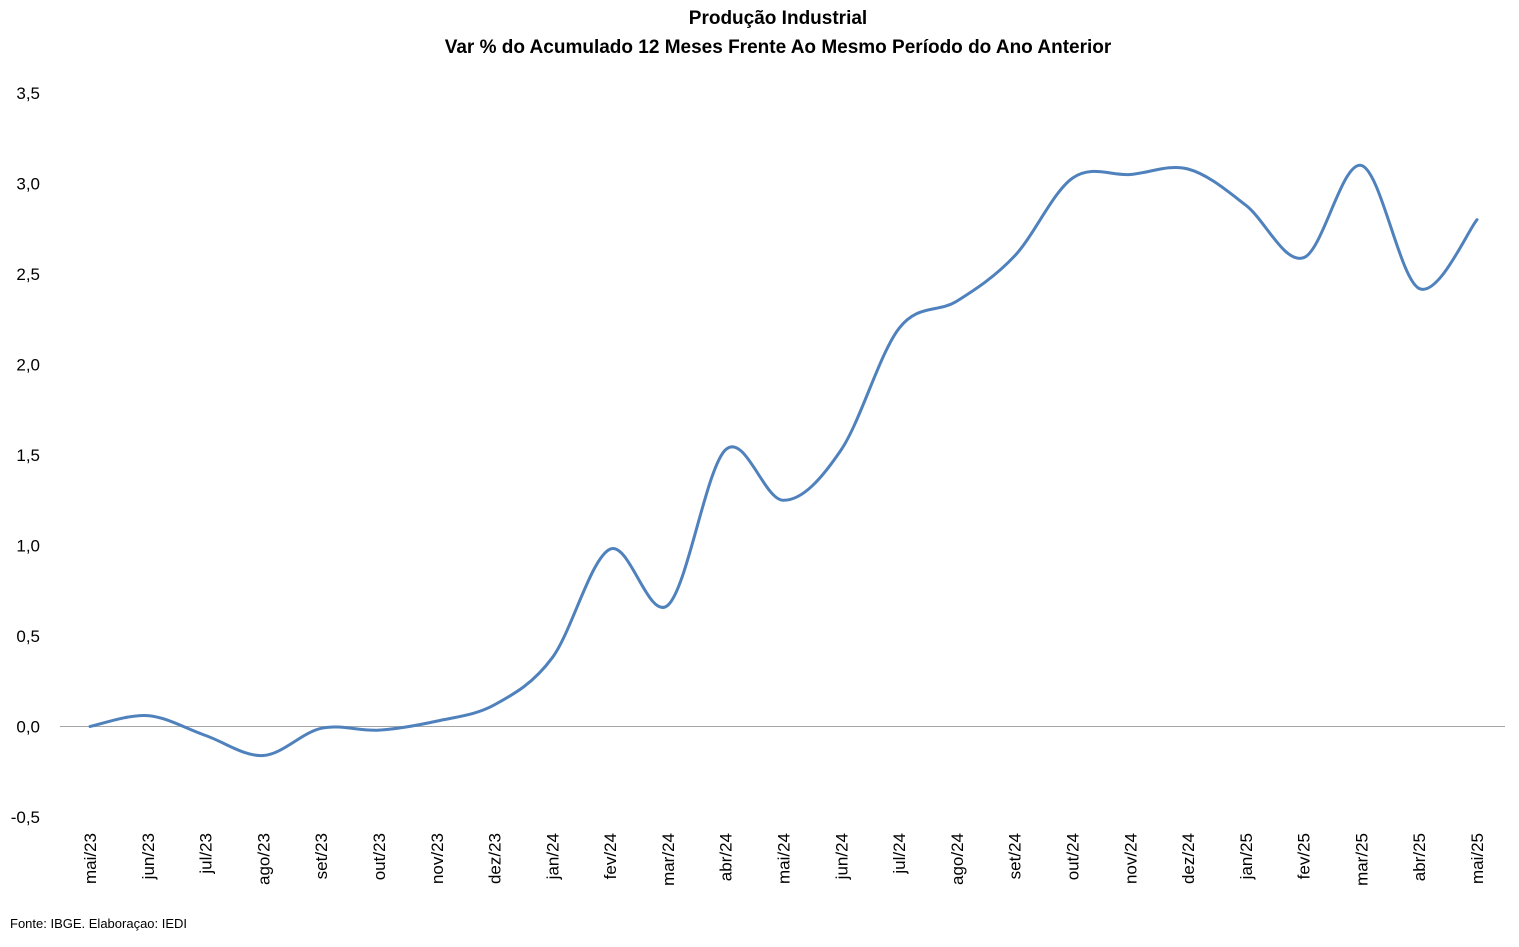  I want to click on y-axis-ticks: 3,5 3,0 2,5 2,0 1,5 1,0 0,5 0,0 -0,5, so click(25, 455).